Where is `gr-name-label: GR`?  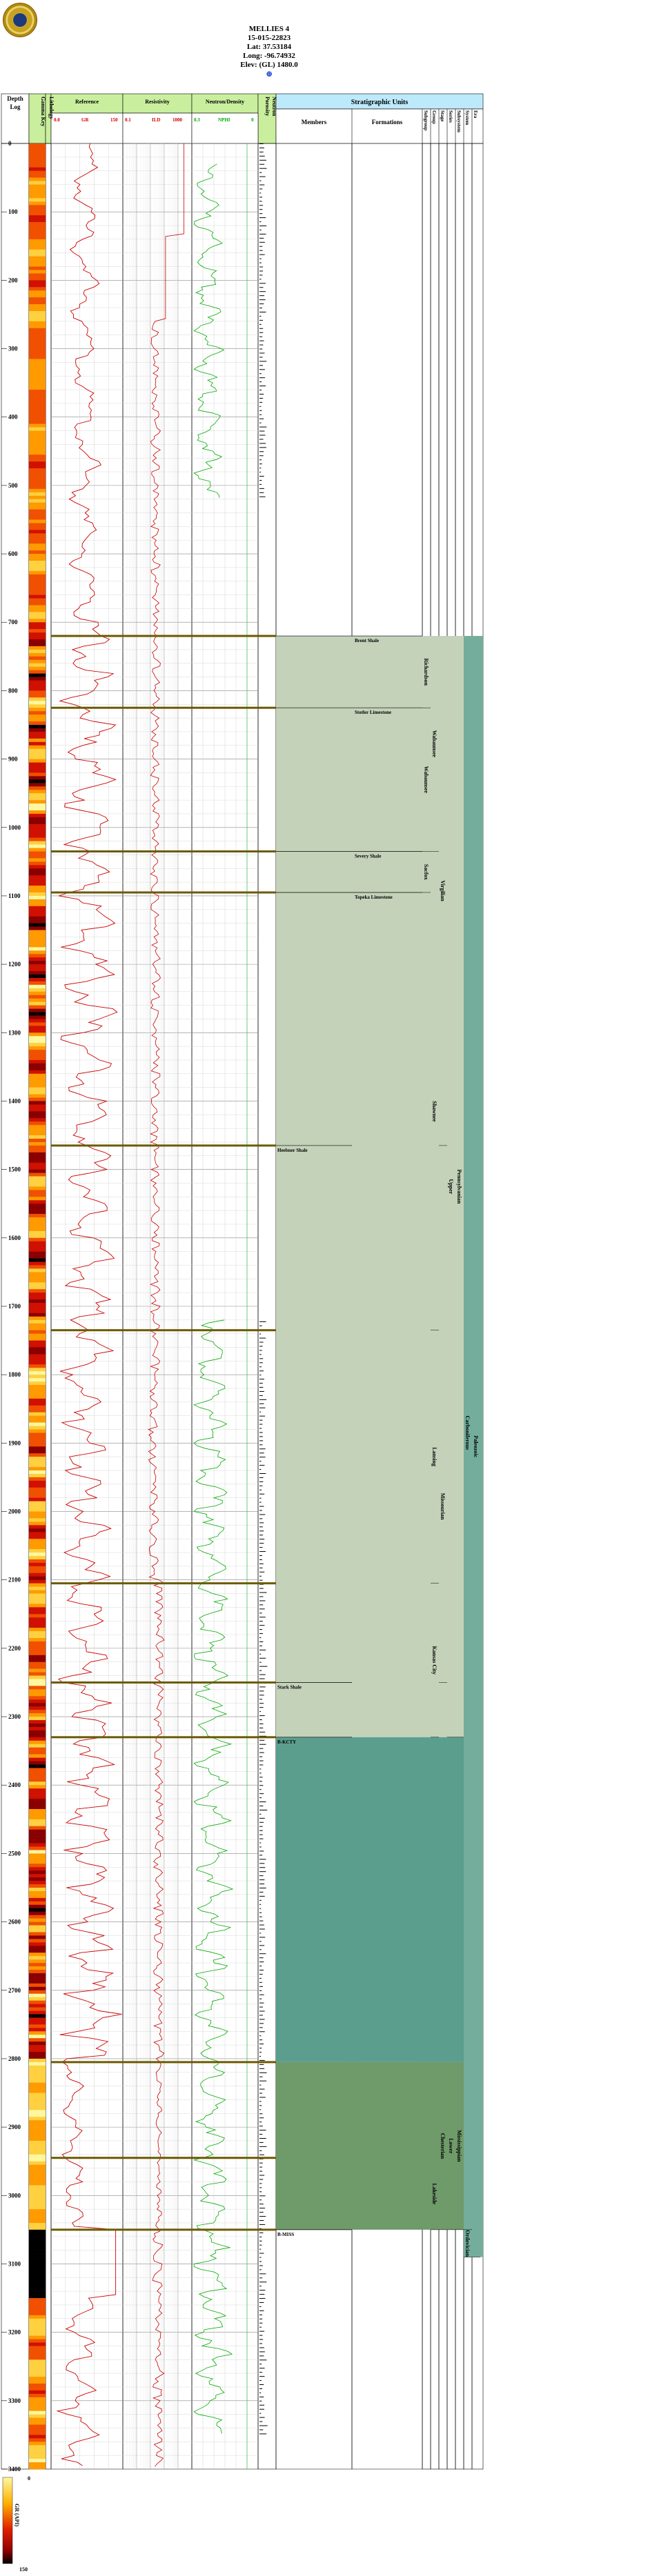 gr-name-label: GR is located at coordinates (85, 120).